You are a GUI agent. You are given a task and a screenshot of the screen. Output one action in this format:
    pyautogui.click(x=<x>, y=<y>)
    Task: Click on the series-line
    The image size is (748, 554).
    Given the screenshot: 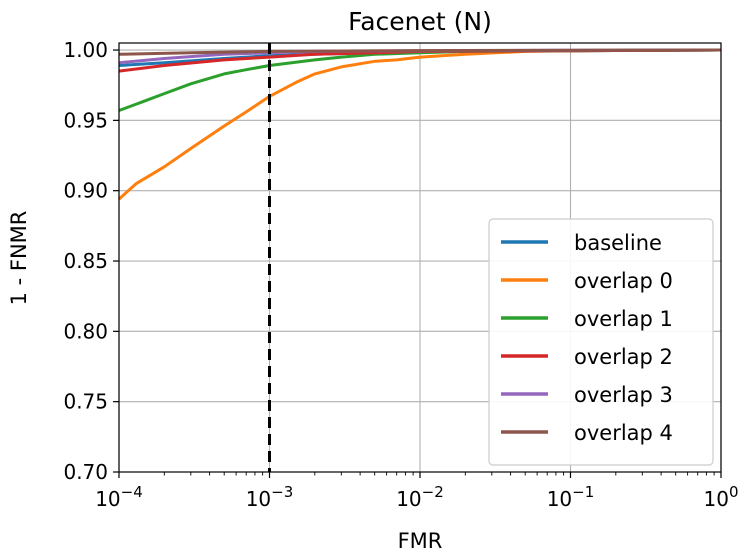 What is the action you would take?
    pyautogui.click(x=420, y=52)
    